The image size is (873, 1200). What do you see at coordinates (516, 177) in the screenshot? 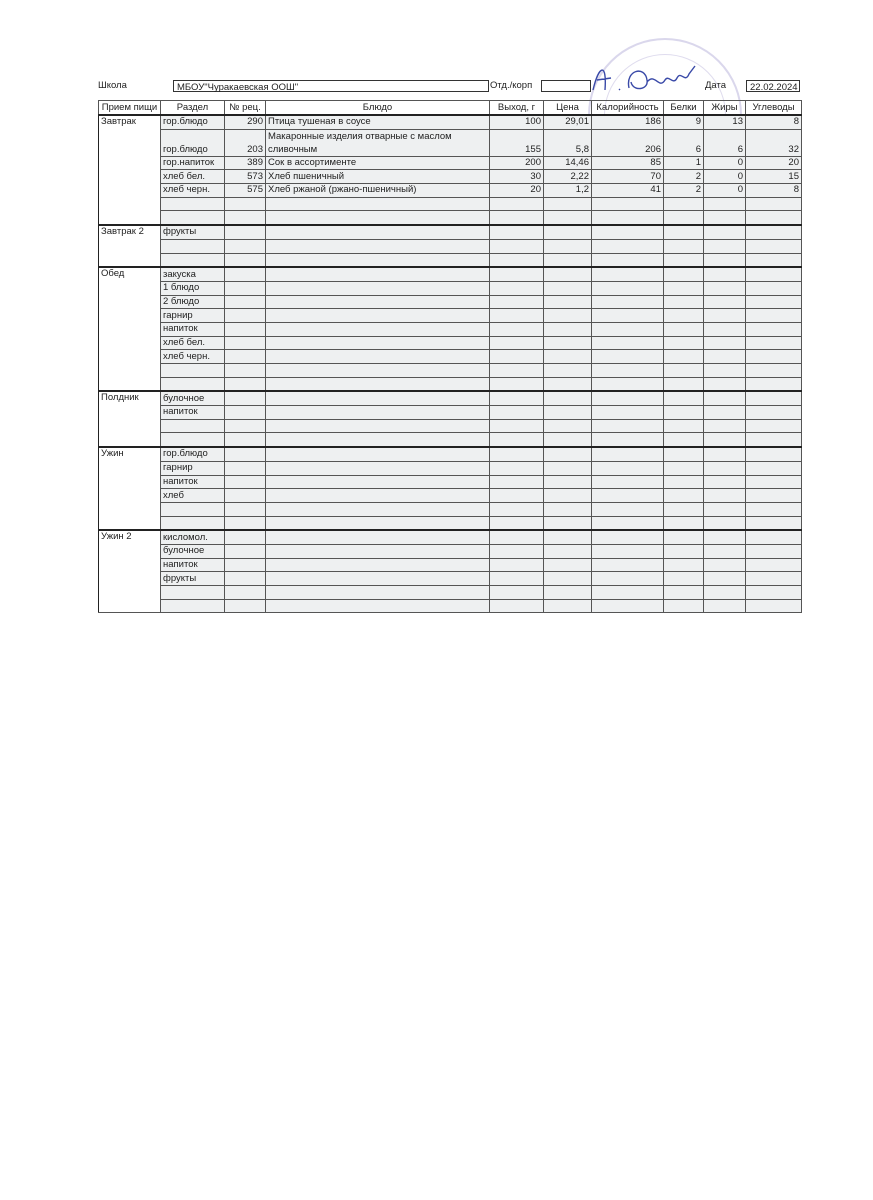
I see `cell-output: 30` at bounding box center [516, 177].